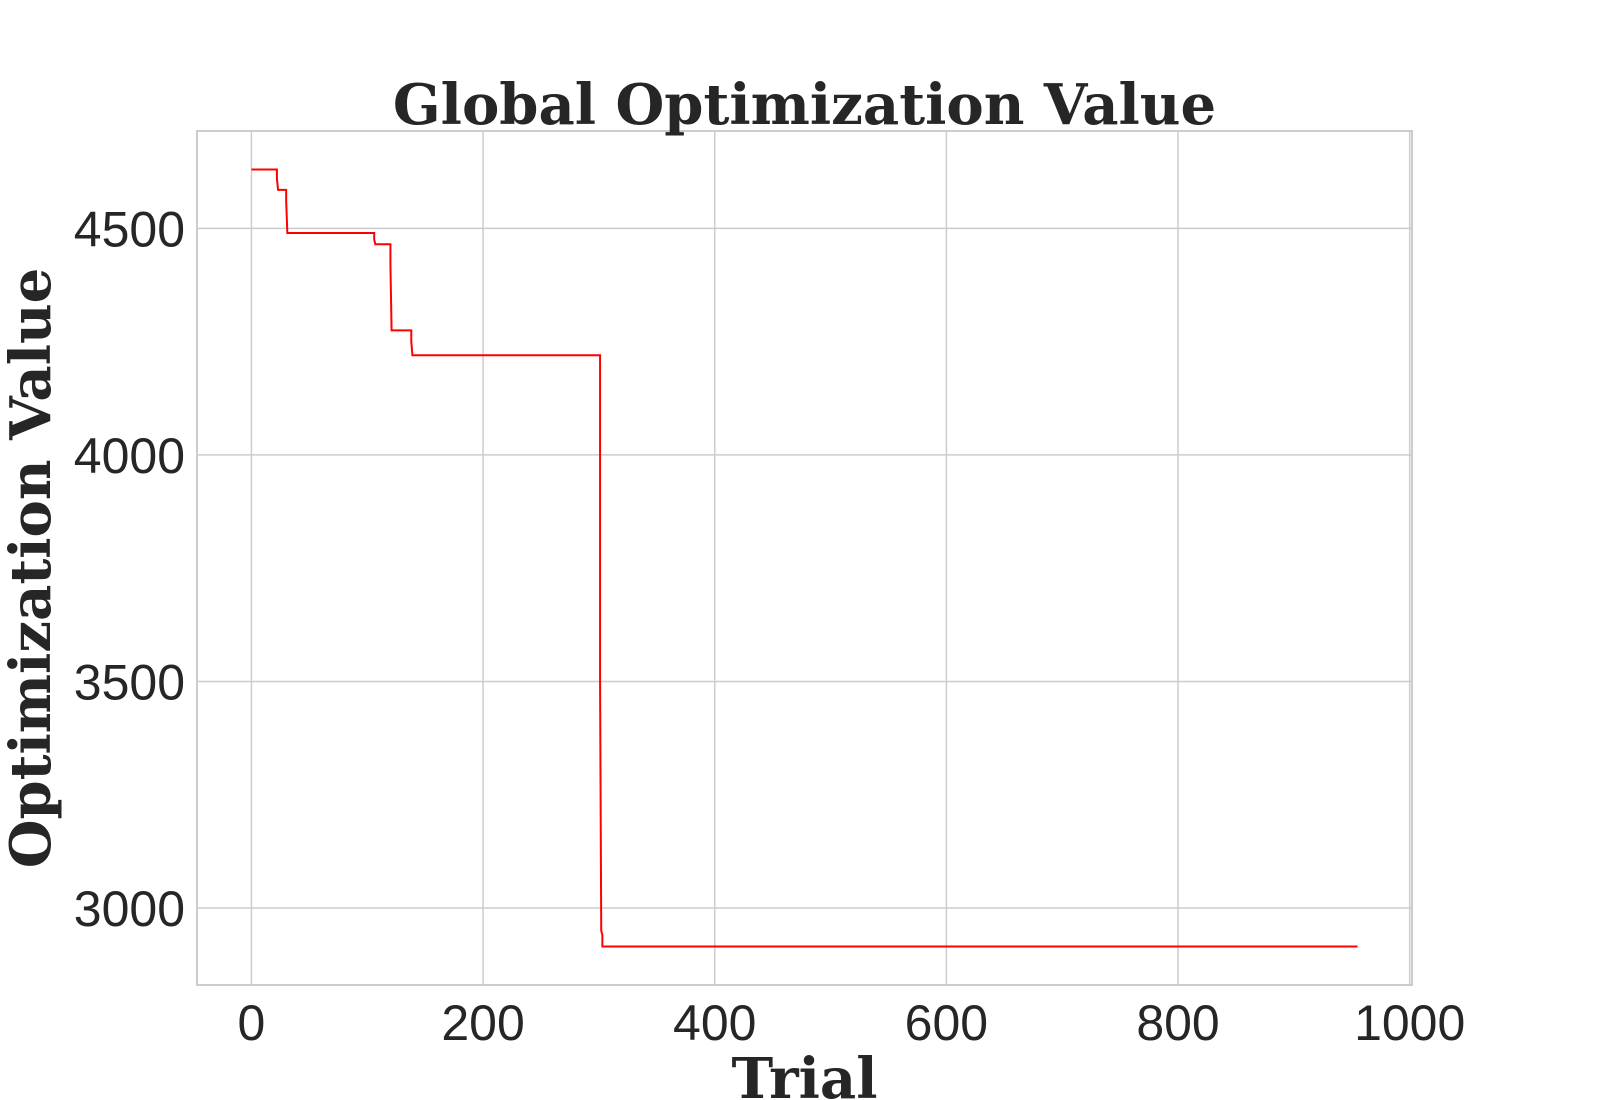 This screenshot has width=1600, height=1100. What do you see at coordinates (129, 909) in the screenshot?
I see `y-tick-label: 3000` at bounding box center [129, 909].